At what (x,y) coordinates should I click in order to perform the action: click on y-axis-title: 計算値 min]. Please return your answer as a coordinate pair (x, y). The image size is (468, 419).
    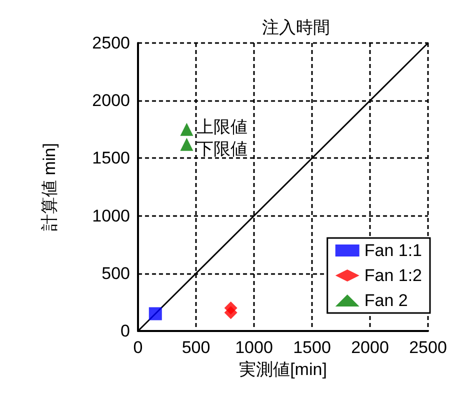
    Looking at the image, I should click on (49, 187).